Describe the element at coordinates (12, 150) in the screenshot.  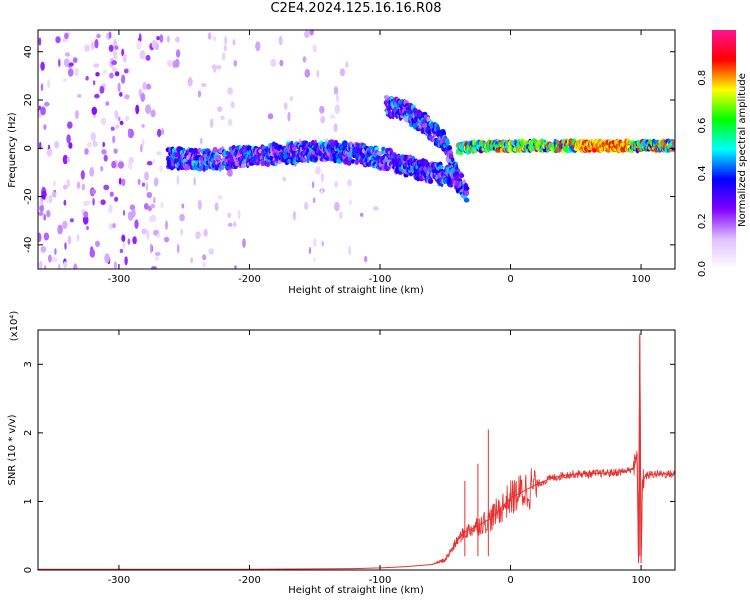
I see `spectrogram-y-label: Frequency (Hz)` at that location.